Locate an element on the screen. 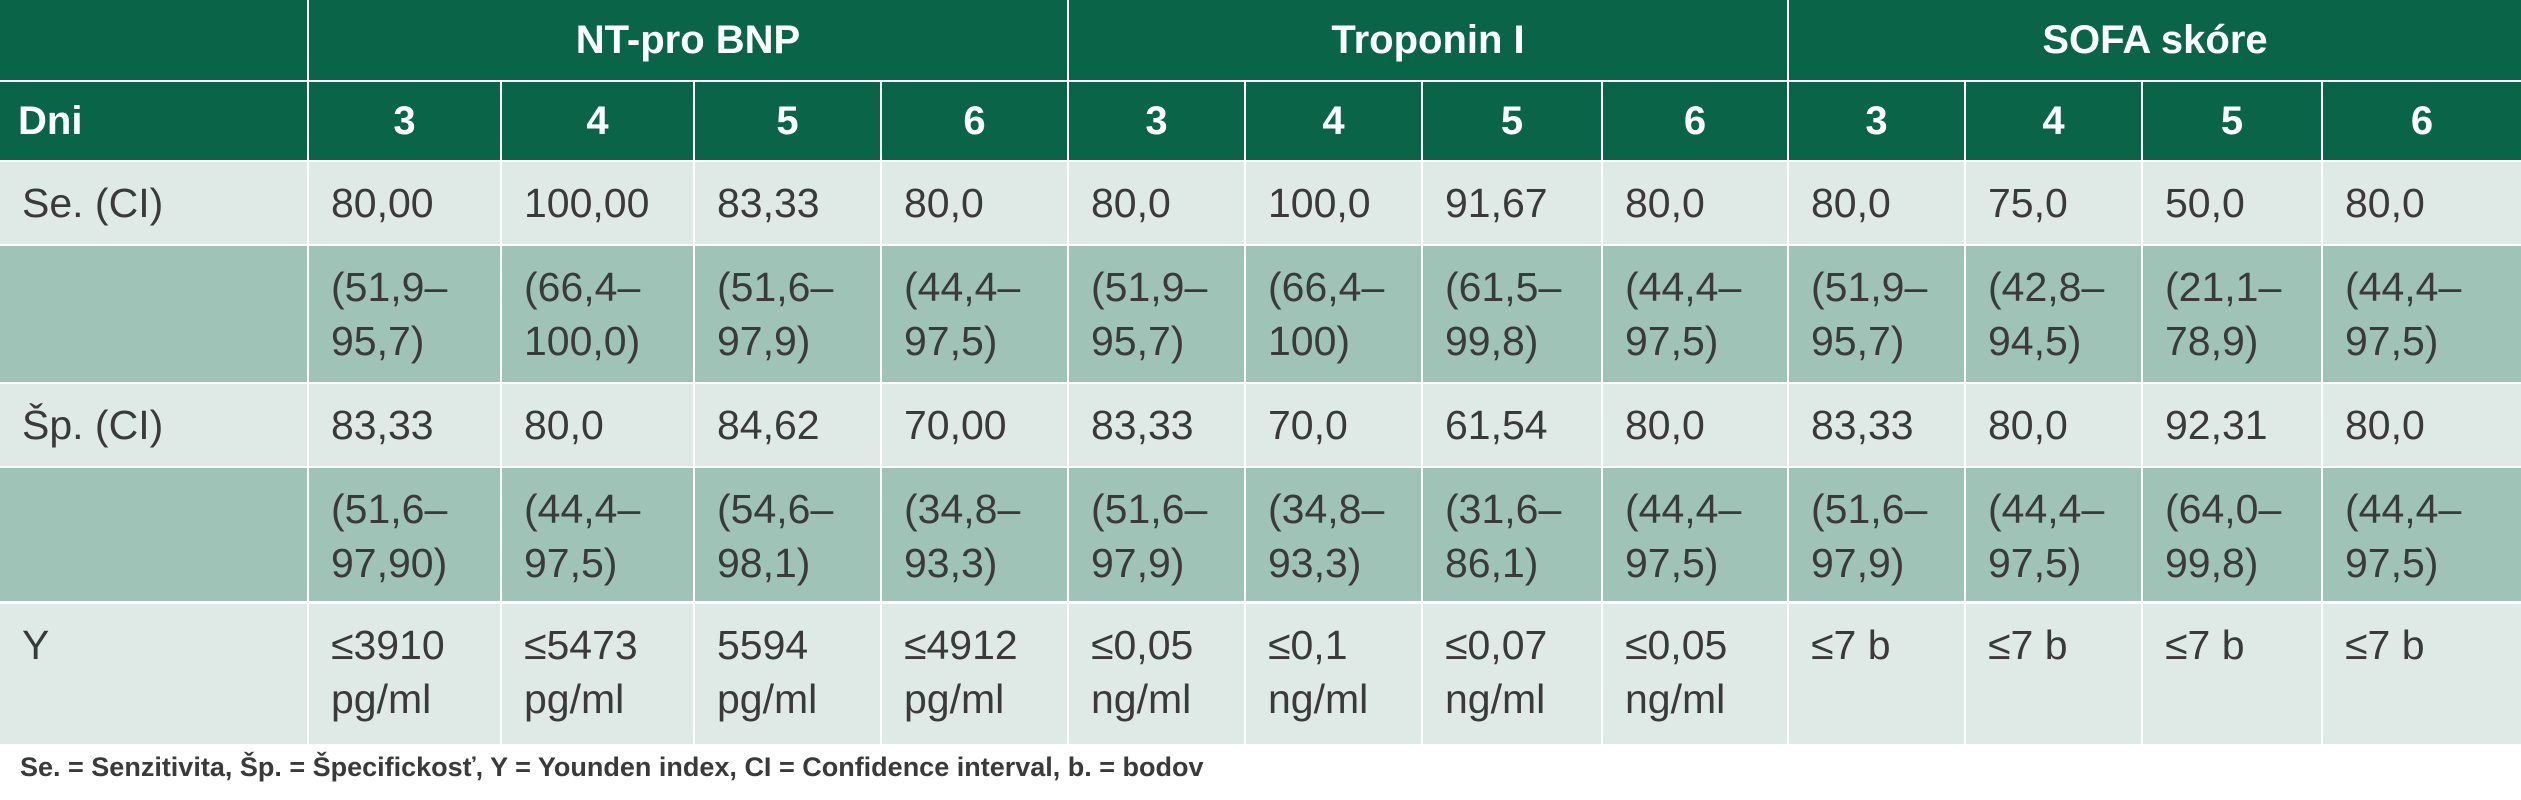  table-cell: ≤0,05 ng/ml is located at coordinates (1155, 675).